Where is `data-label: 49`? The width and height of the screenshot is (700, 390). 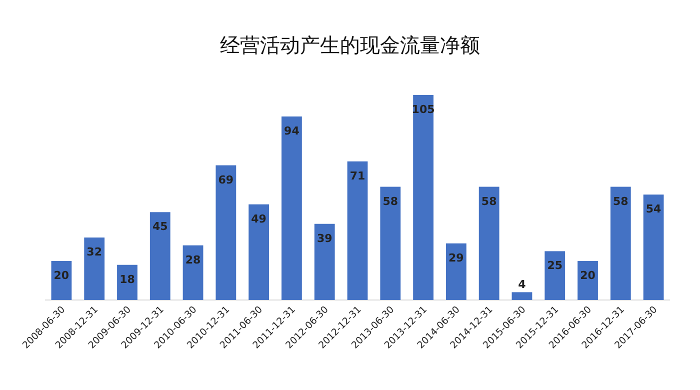 data-label: 49 is located at coordinates (258, 219).